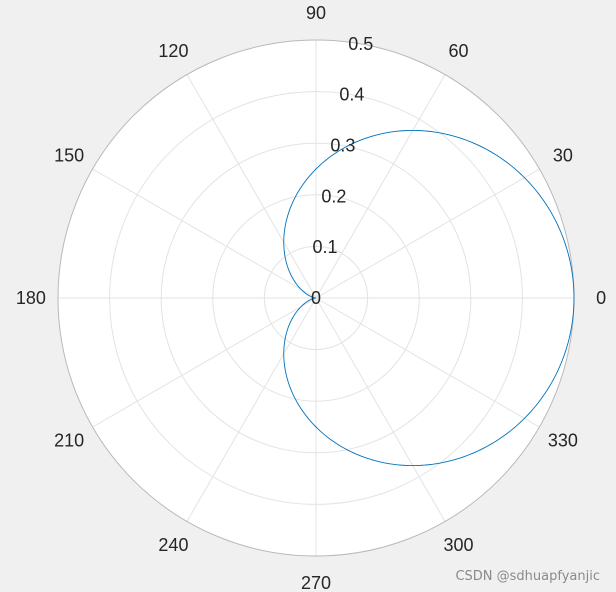 The height and width of the screenshot is (592, 616). What do you see at coordinates (459, 545) in the screenshot?
I see `theta-tick-label-300: 300` at bounding box center [459, 545].